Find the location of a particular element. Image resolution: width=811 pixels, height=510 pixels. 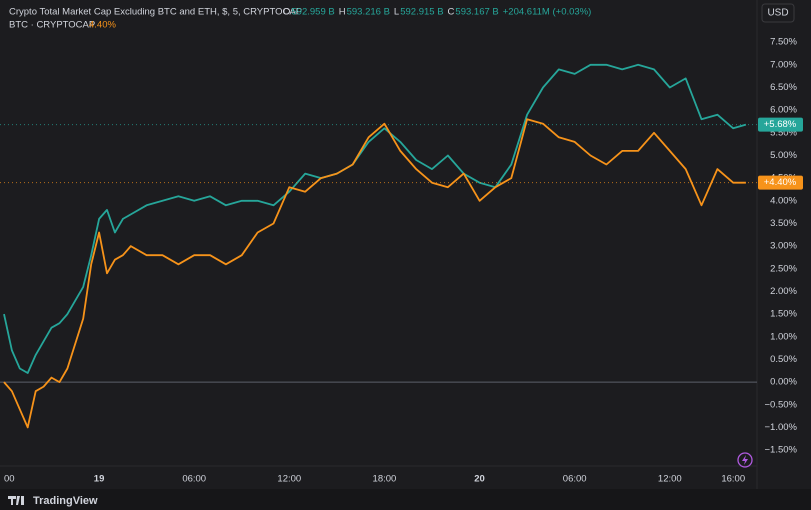

y-tick-label: −1.00% is located at coordinates (781, 427).